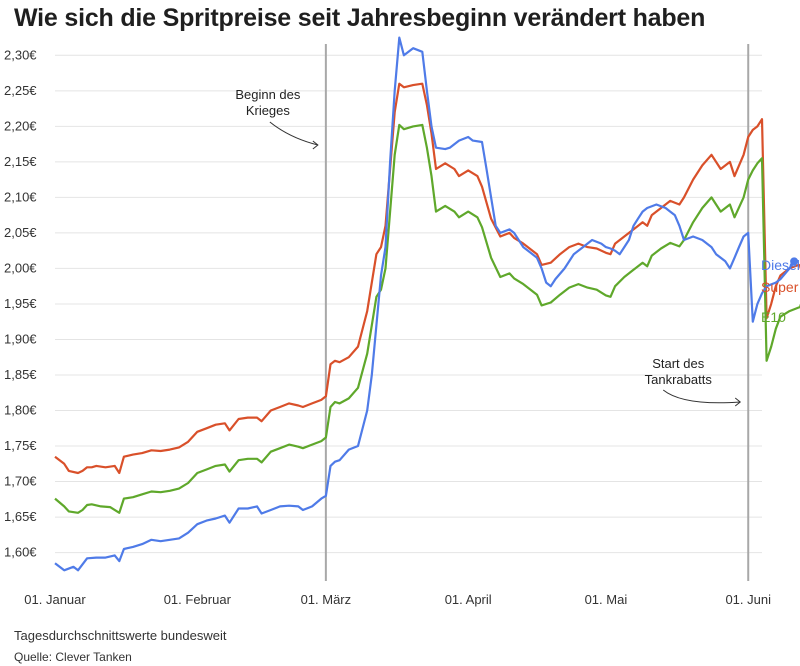 This screenshot has height=666, width=800. Describe the element at coordinates (20, 196) in the screenshot. I see `y-tick-label: 2,10€` at that location.